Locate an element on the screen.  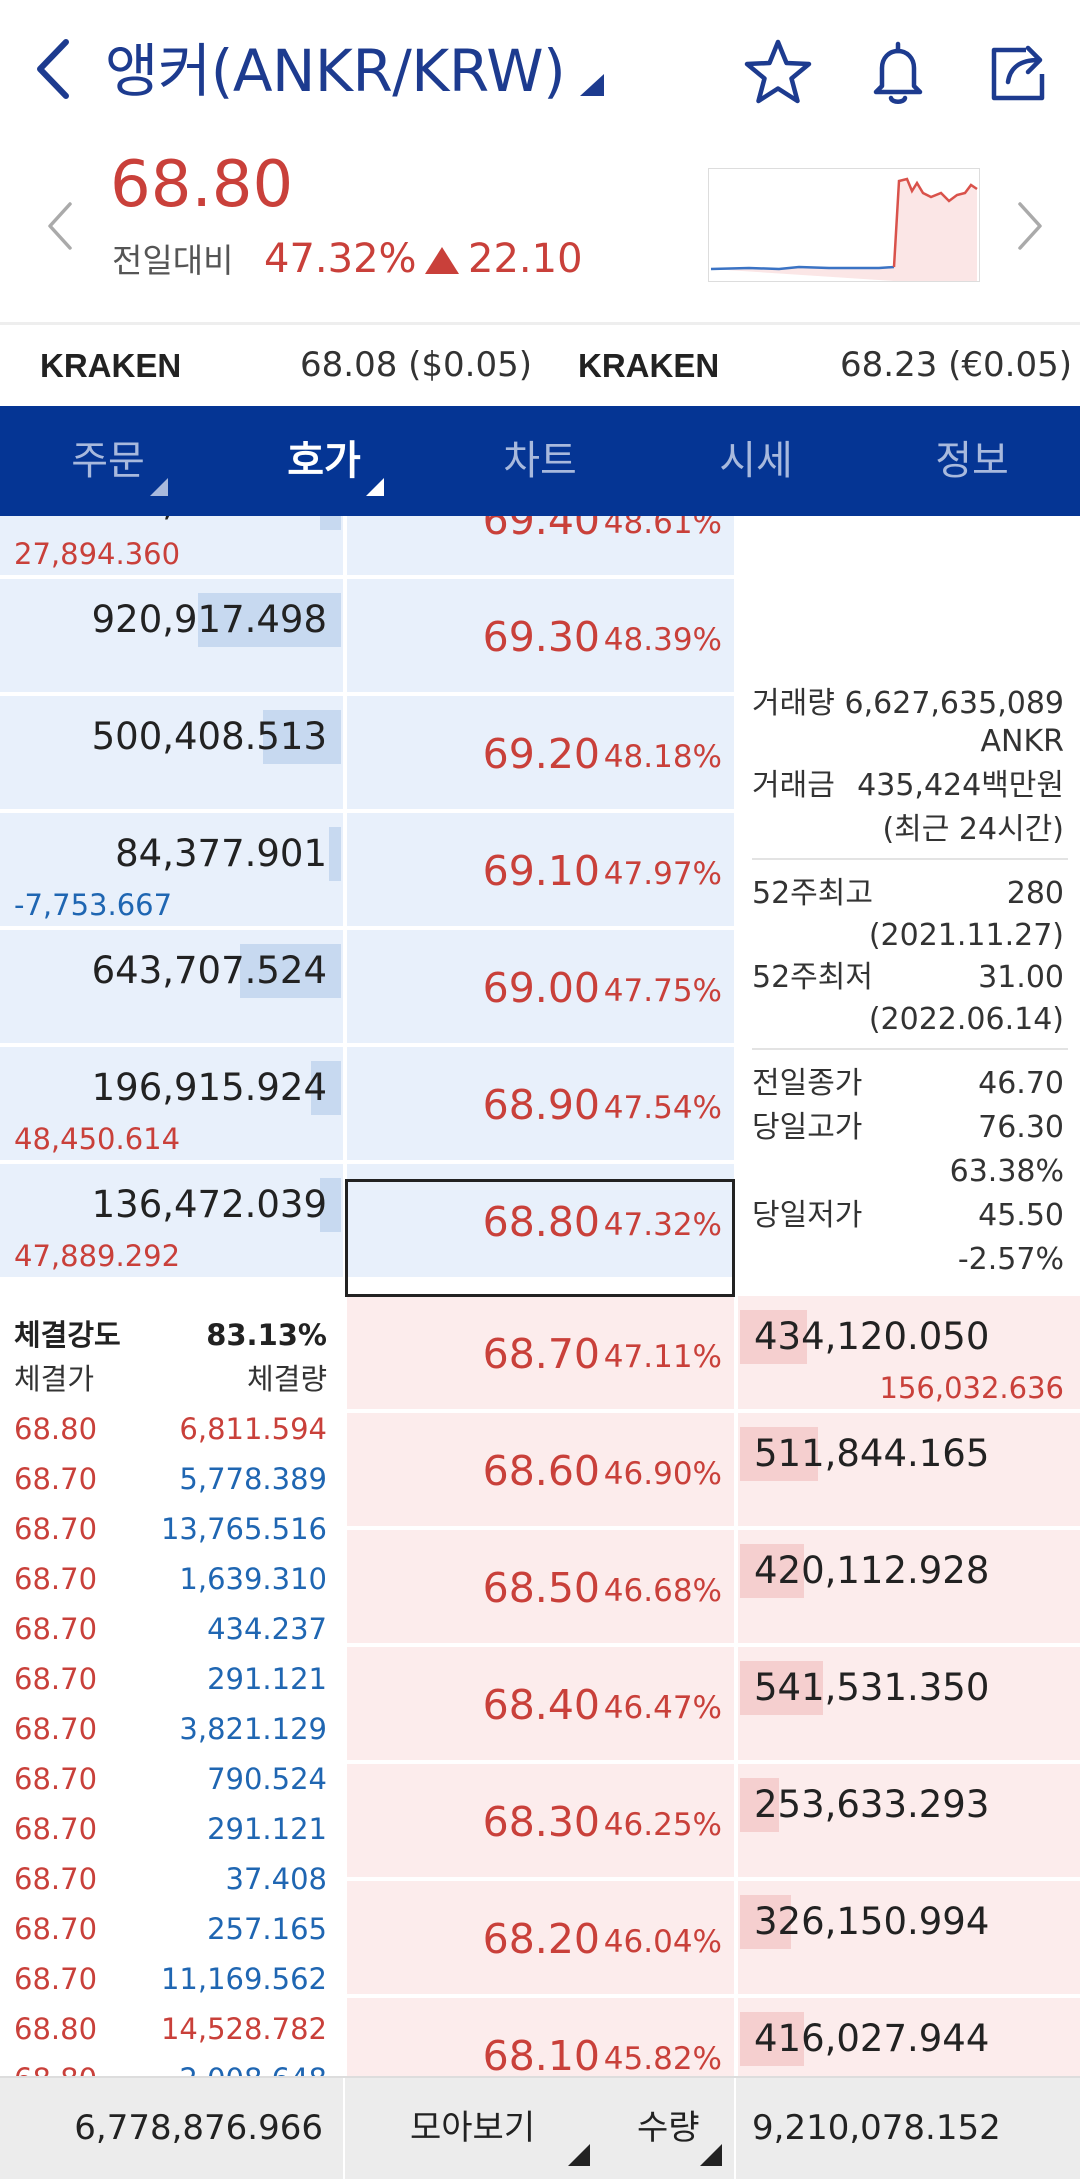
trade-row: 68.70 11,169.562 is located at coordinates (171, 1979).